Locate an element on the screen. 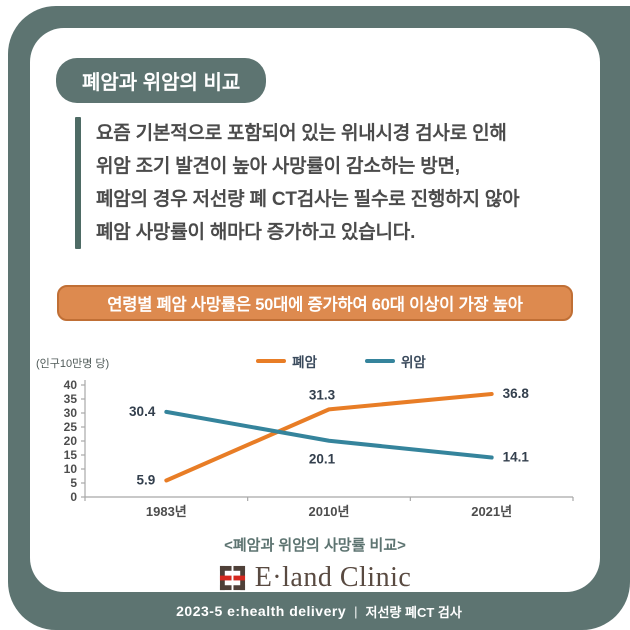 The width and height of the screenshot is (630, 630). svg-text: 30.4 is located at coordinates (142, 411).